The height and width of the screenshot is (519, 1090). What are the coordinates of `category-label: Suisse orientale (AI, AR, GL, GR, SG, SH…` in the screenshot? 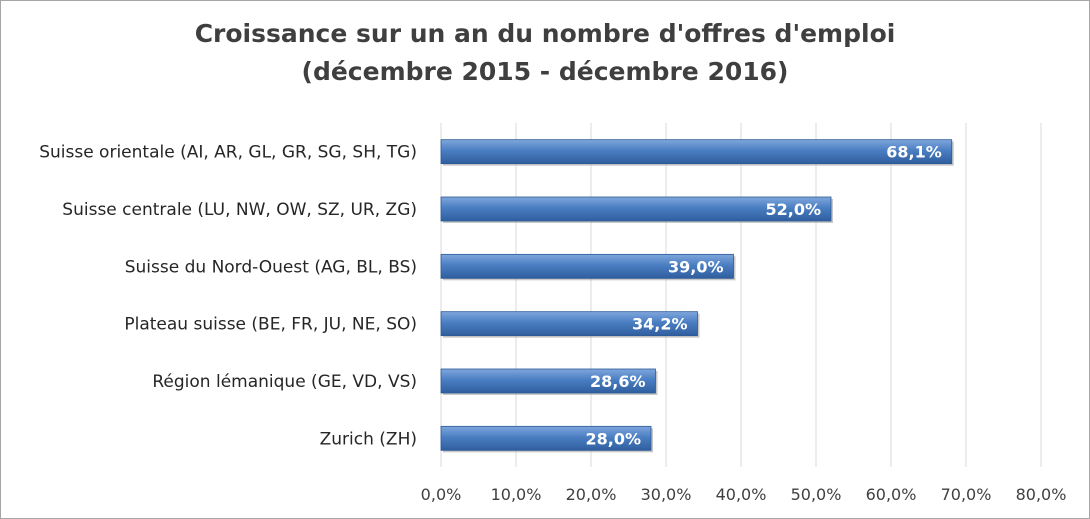 It's located at (228, 153).